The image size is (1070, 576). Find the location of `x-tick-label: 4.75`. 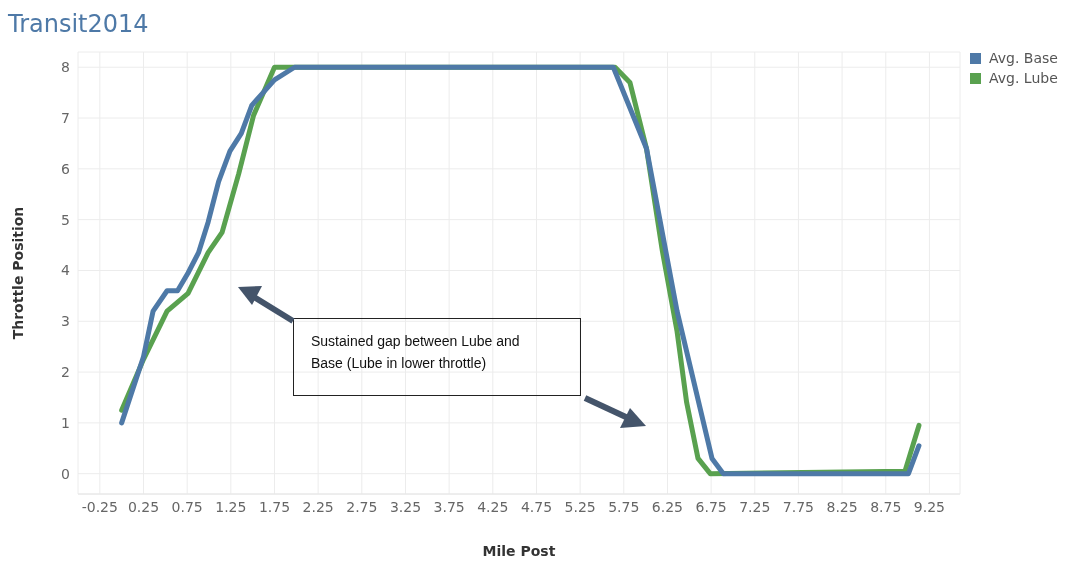

x-tick-label: 4.75 is located at coordinates (536, 506).